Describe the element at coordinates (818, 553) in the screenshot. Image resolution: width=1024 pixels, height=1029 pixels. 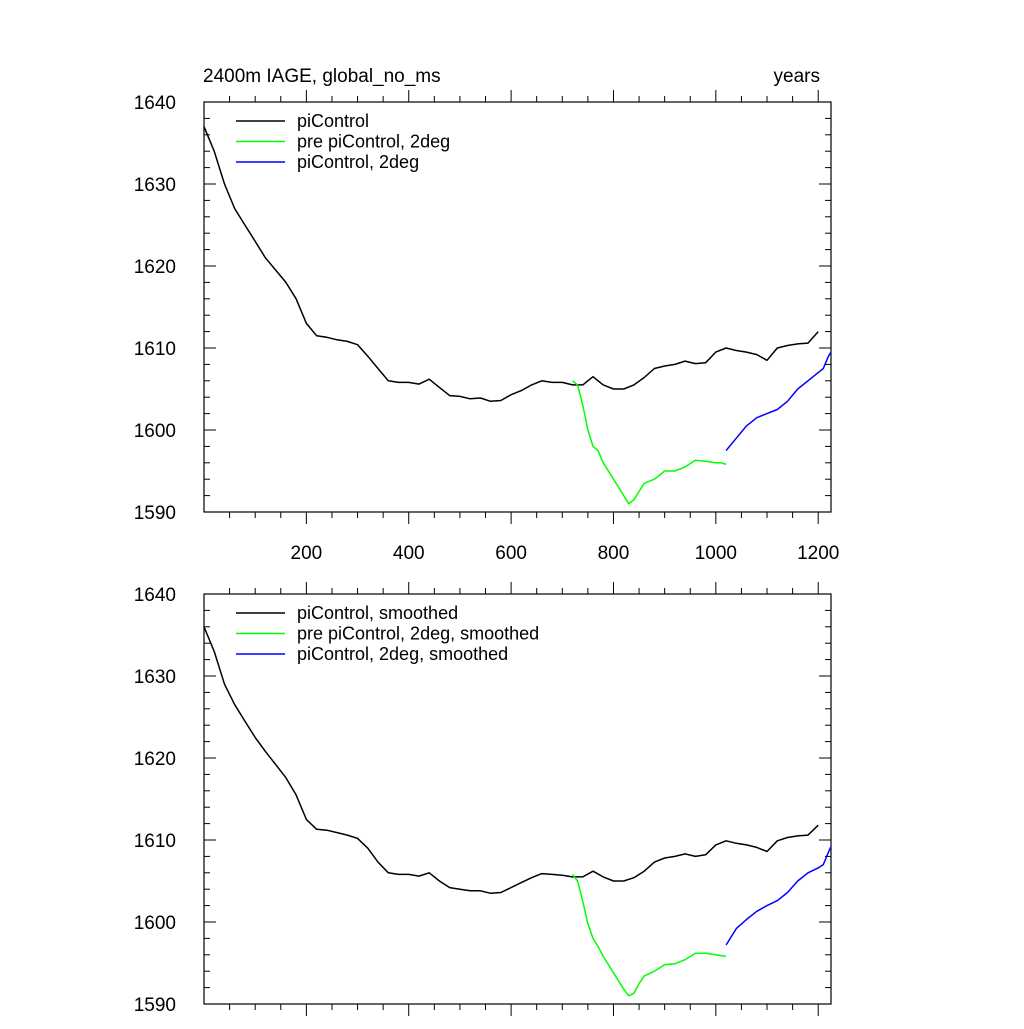
I see `x-tick-label: 1200` at that location.